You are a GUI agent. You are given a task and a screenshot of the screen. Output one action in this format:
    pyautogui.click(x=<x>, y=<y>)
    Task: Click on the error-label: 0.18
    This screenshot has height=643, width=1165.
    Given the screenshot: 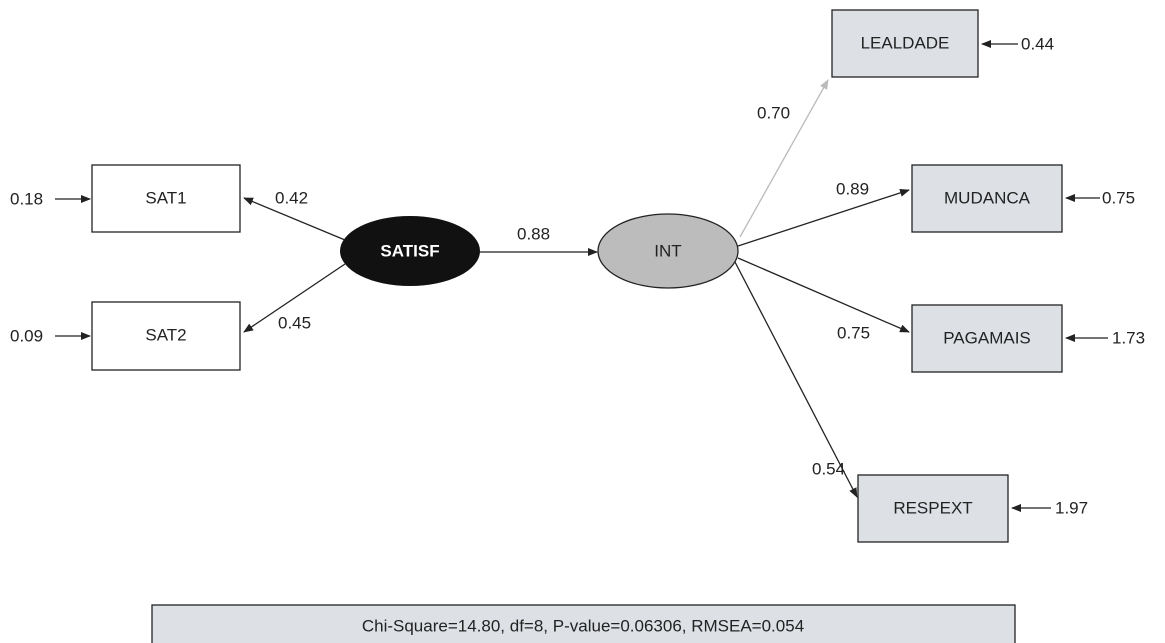 What is the action you would take?
    pyautogui.click(x=26, y=198)
    